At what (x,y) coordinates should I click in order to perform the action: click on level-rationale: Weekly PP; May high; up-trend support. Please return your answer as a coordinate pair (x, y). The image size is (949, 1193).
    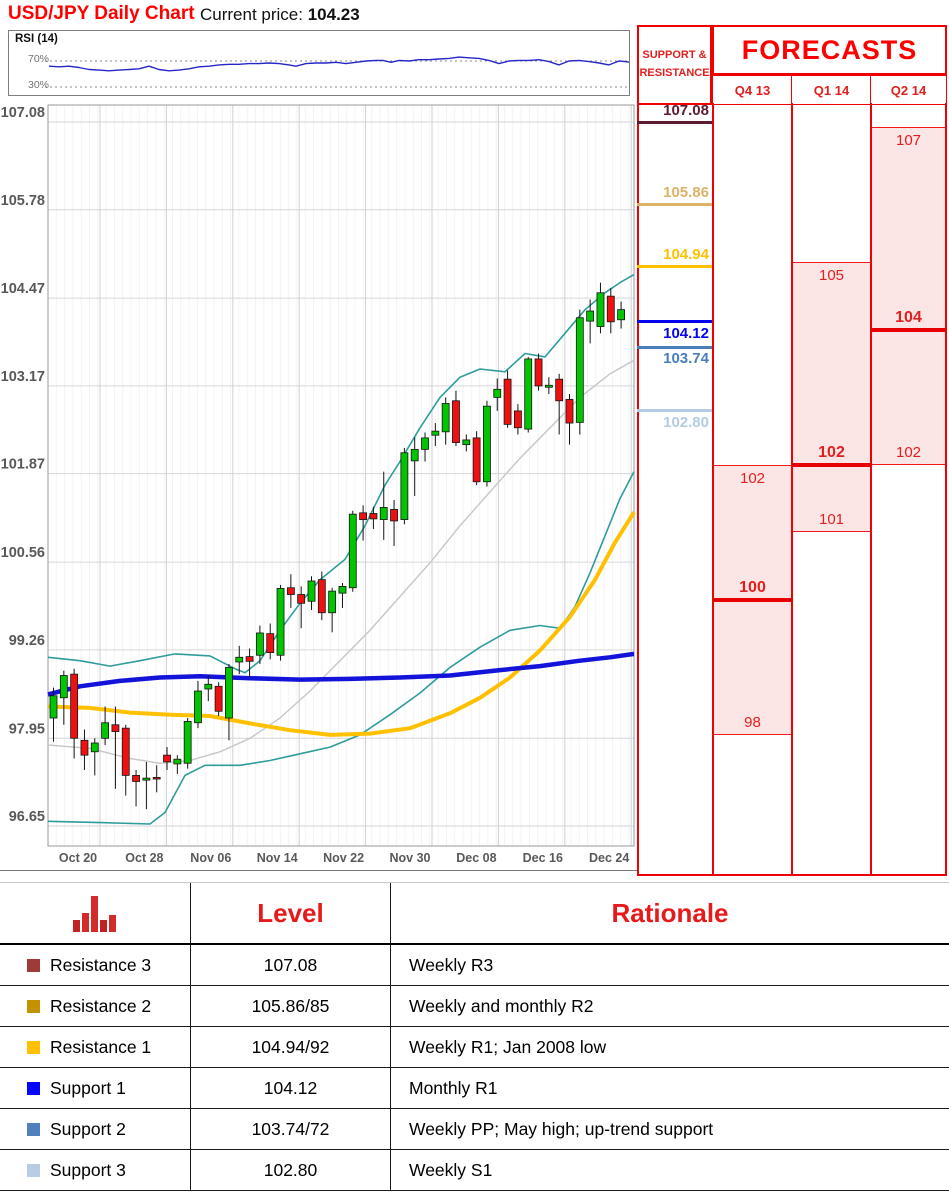
    Looking at the image, I should click on (669, 1129).